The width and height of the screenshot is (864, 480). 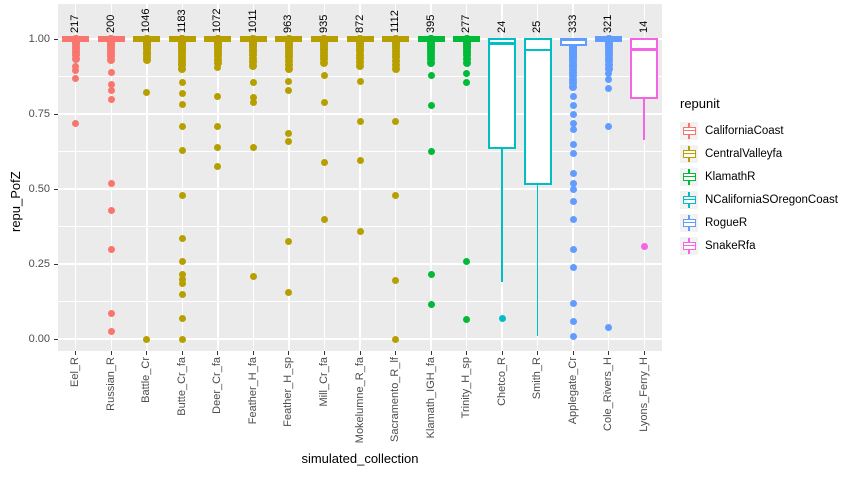 What do you see at coordinates (744, 130) in the screenshot?
I see `legend-label: CaliforniaCoast` at bounding box center [744, 130].